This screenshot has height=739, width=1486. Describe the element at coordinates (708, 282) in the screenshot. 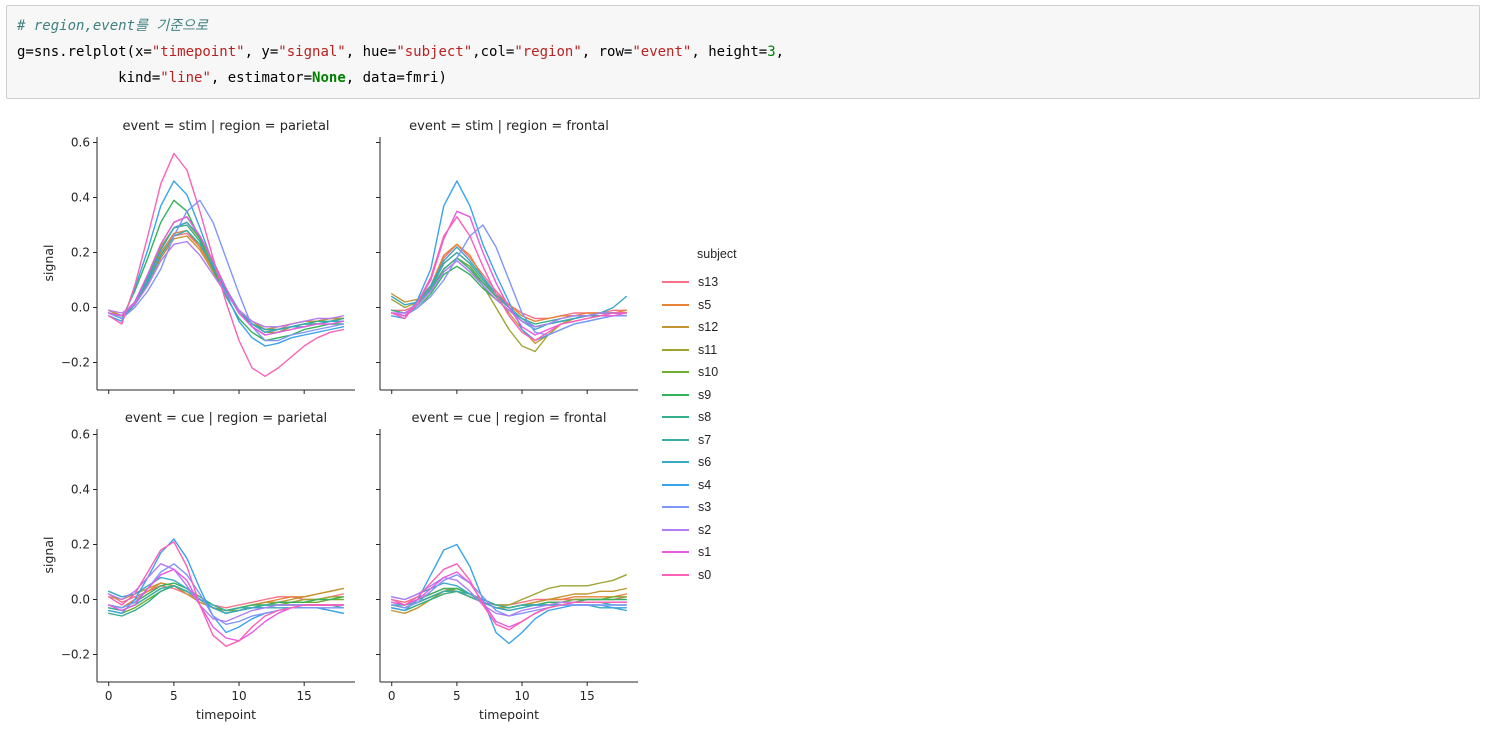

I see `legend-label: s13` at that location.